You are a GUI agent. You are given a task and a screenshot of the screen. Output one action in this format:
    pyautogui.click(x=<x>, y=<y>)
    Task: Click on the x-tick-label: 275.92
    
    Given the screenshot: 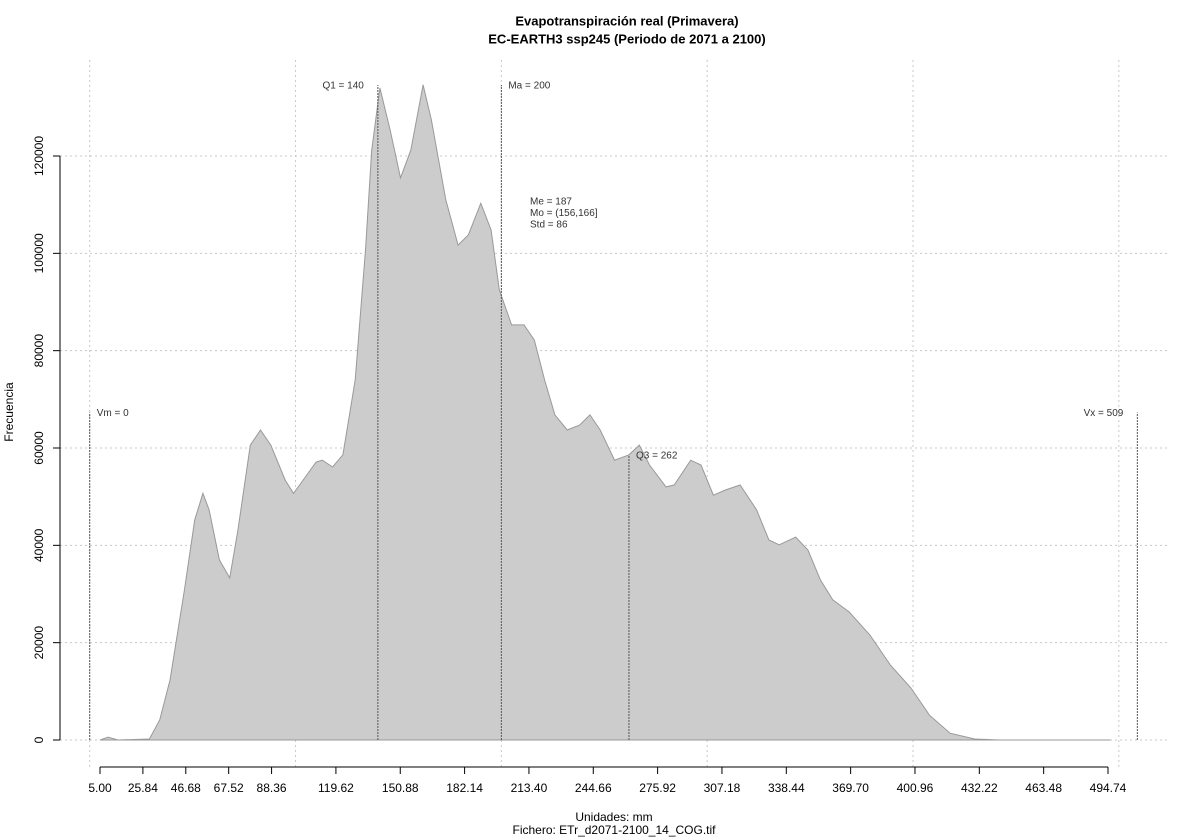 What is the action you would take?
    pyautogui.click(x=657, y=788)
    